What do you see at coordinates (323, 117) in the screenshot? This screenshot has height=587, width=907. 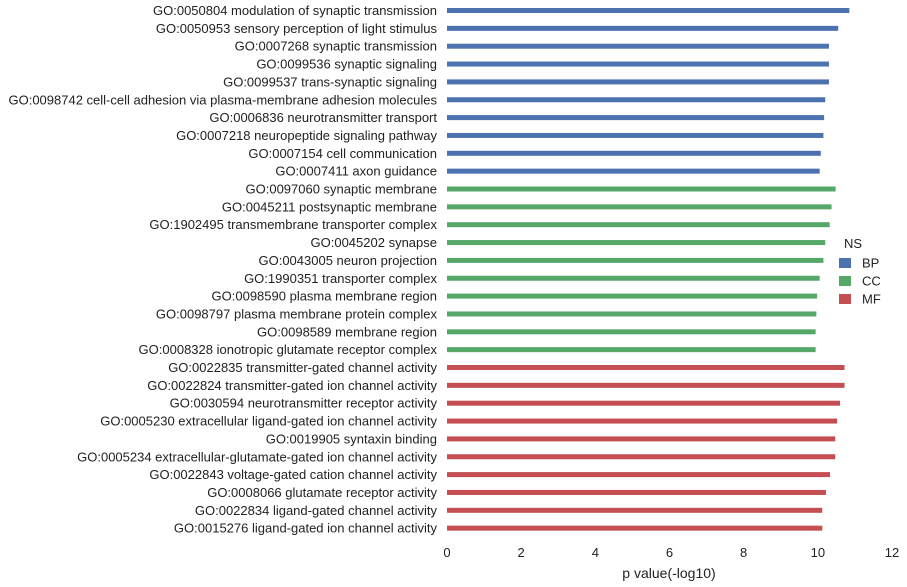 I see `category-label: GO:0006836 neurotransmitter transport` at bounding box center [323, 117].